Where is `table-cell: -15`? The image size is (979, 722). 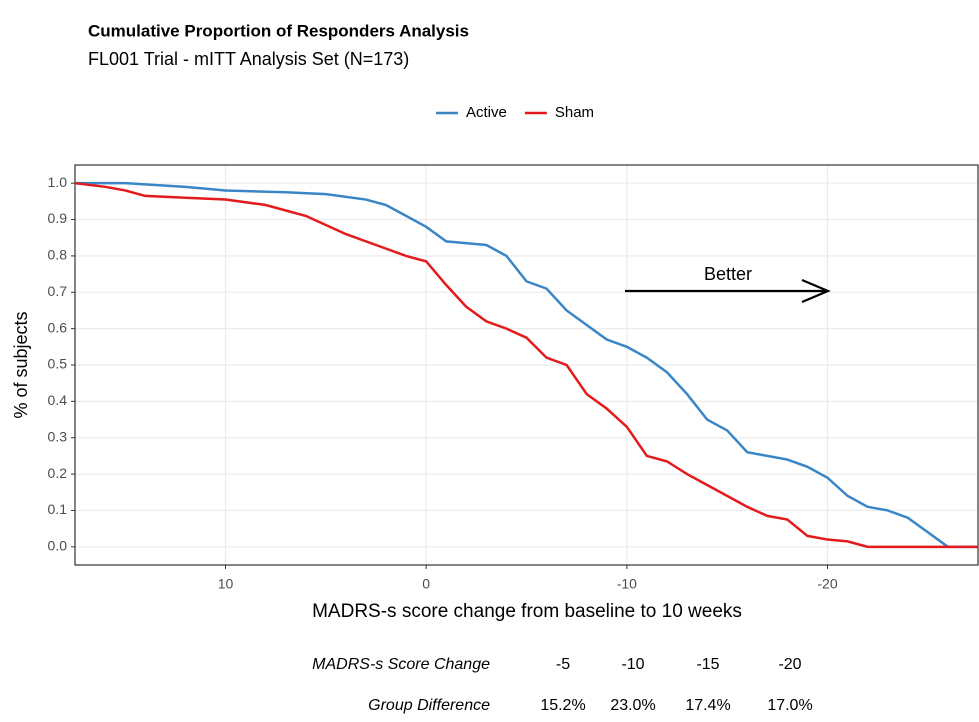 table-cell: -15 is located at coordinates (707, 664).